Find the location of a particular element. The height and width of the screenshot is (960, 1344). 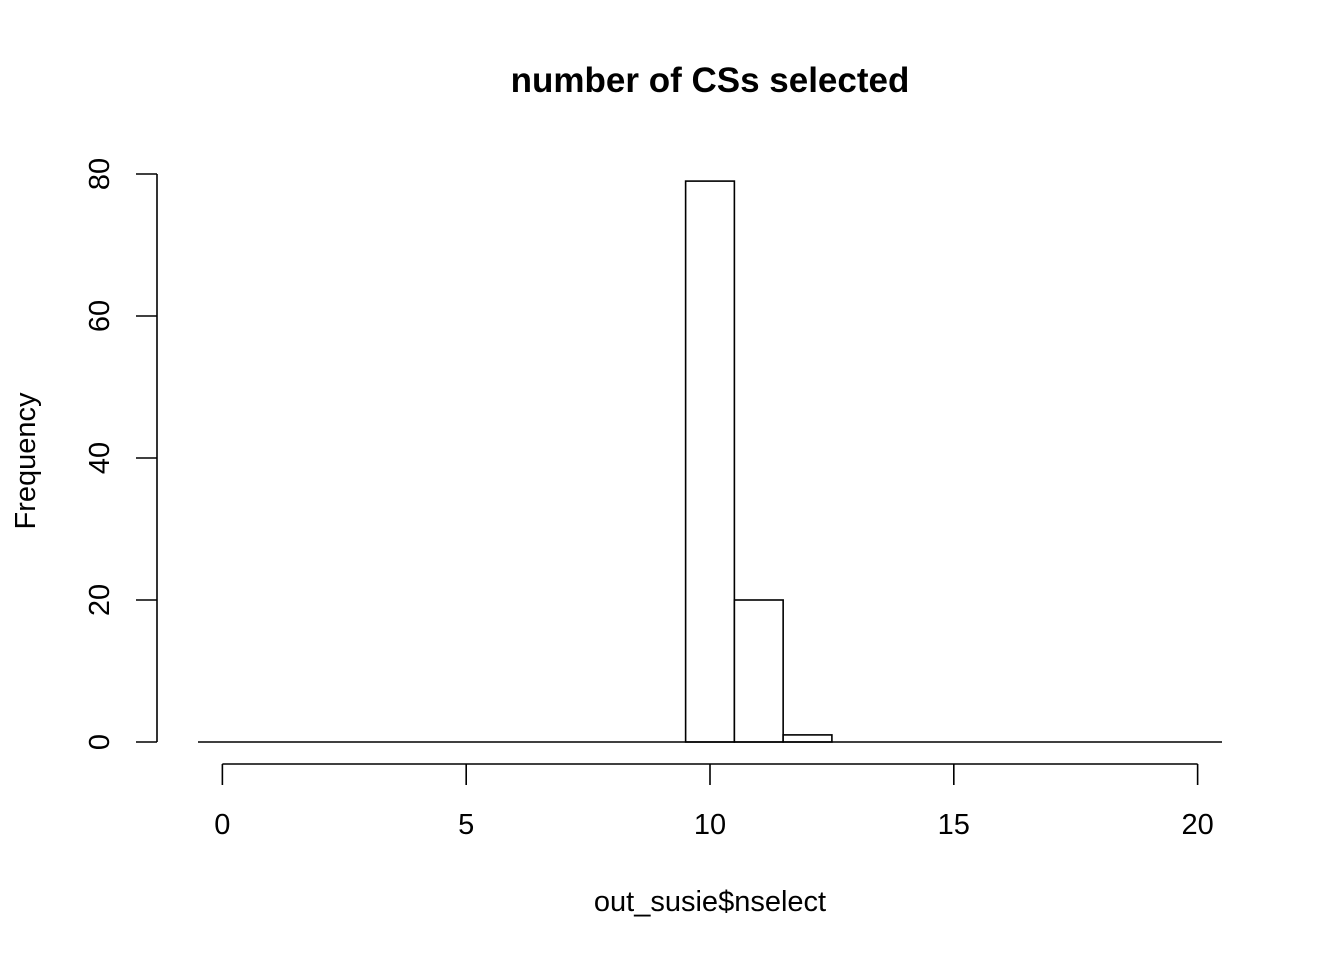

x-tick-label: 20 is located at coordinates (1197, 825).